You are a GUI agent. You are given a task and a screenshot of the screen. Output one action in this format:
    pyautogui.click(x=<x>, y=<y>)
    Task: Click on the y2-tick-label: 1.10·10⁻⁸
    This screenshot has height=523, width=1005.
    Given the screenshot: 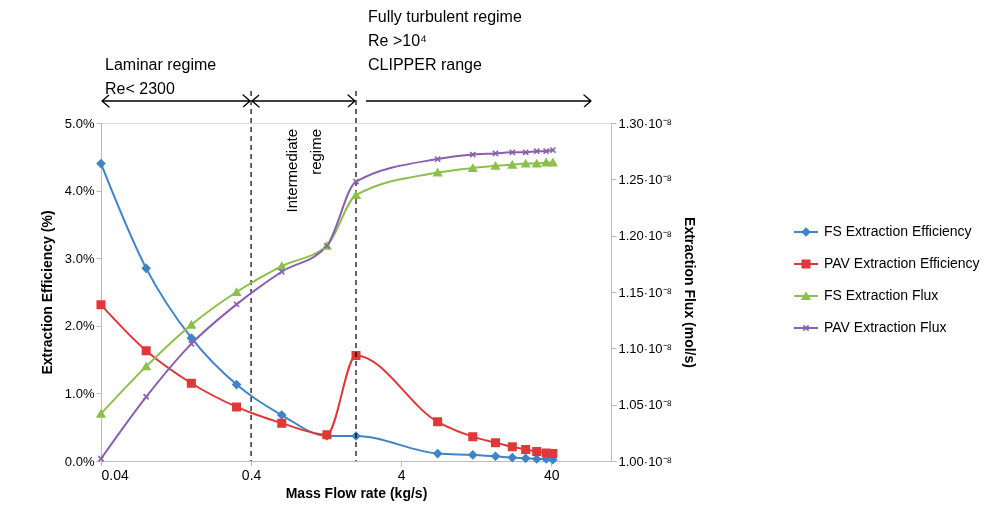 What is the action you would take?
    pyautogui.click(x=645, y=348)
    